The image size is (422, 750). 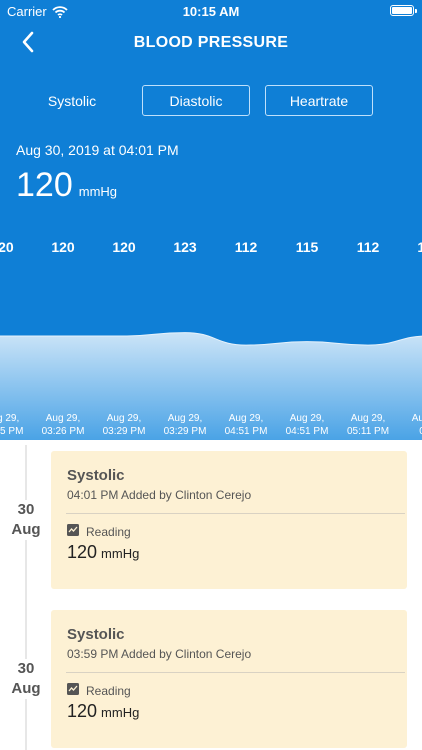 What do you see at coordinates (98, 191) in the screenshot?
I see `current-reading-unit: mmHg` at bounding box center [98, 191].